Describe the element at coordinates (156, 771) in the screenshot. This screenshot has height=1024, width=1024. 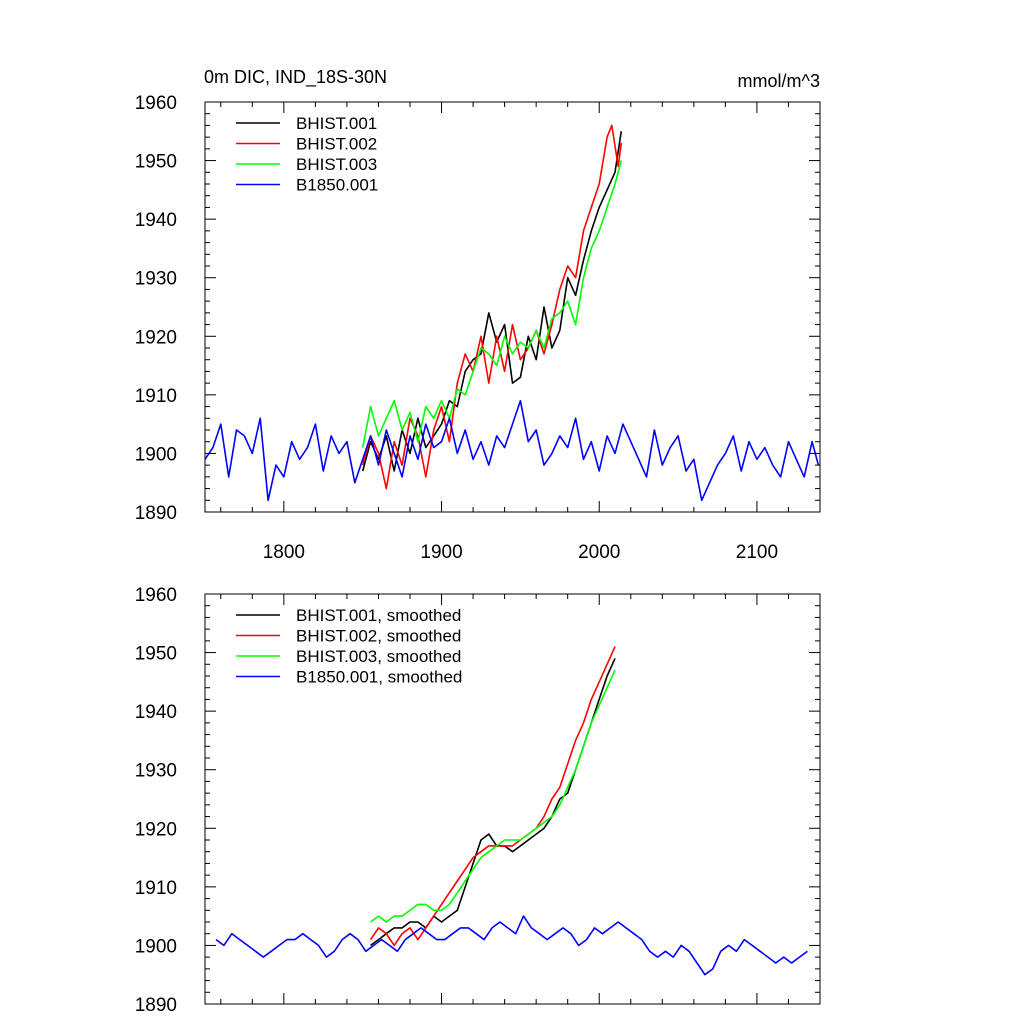
I see `bottom-y-tick-label: 1930` at that location.